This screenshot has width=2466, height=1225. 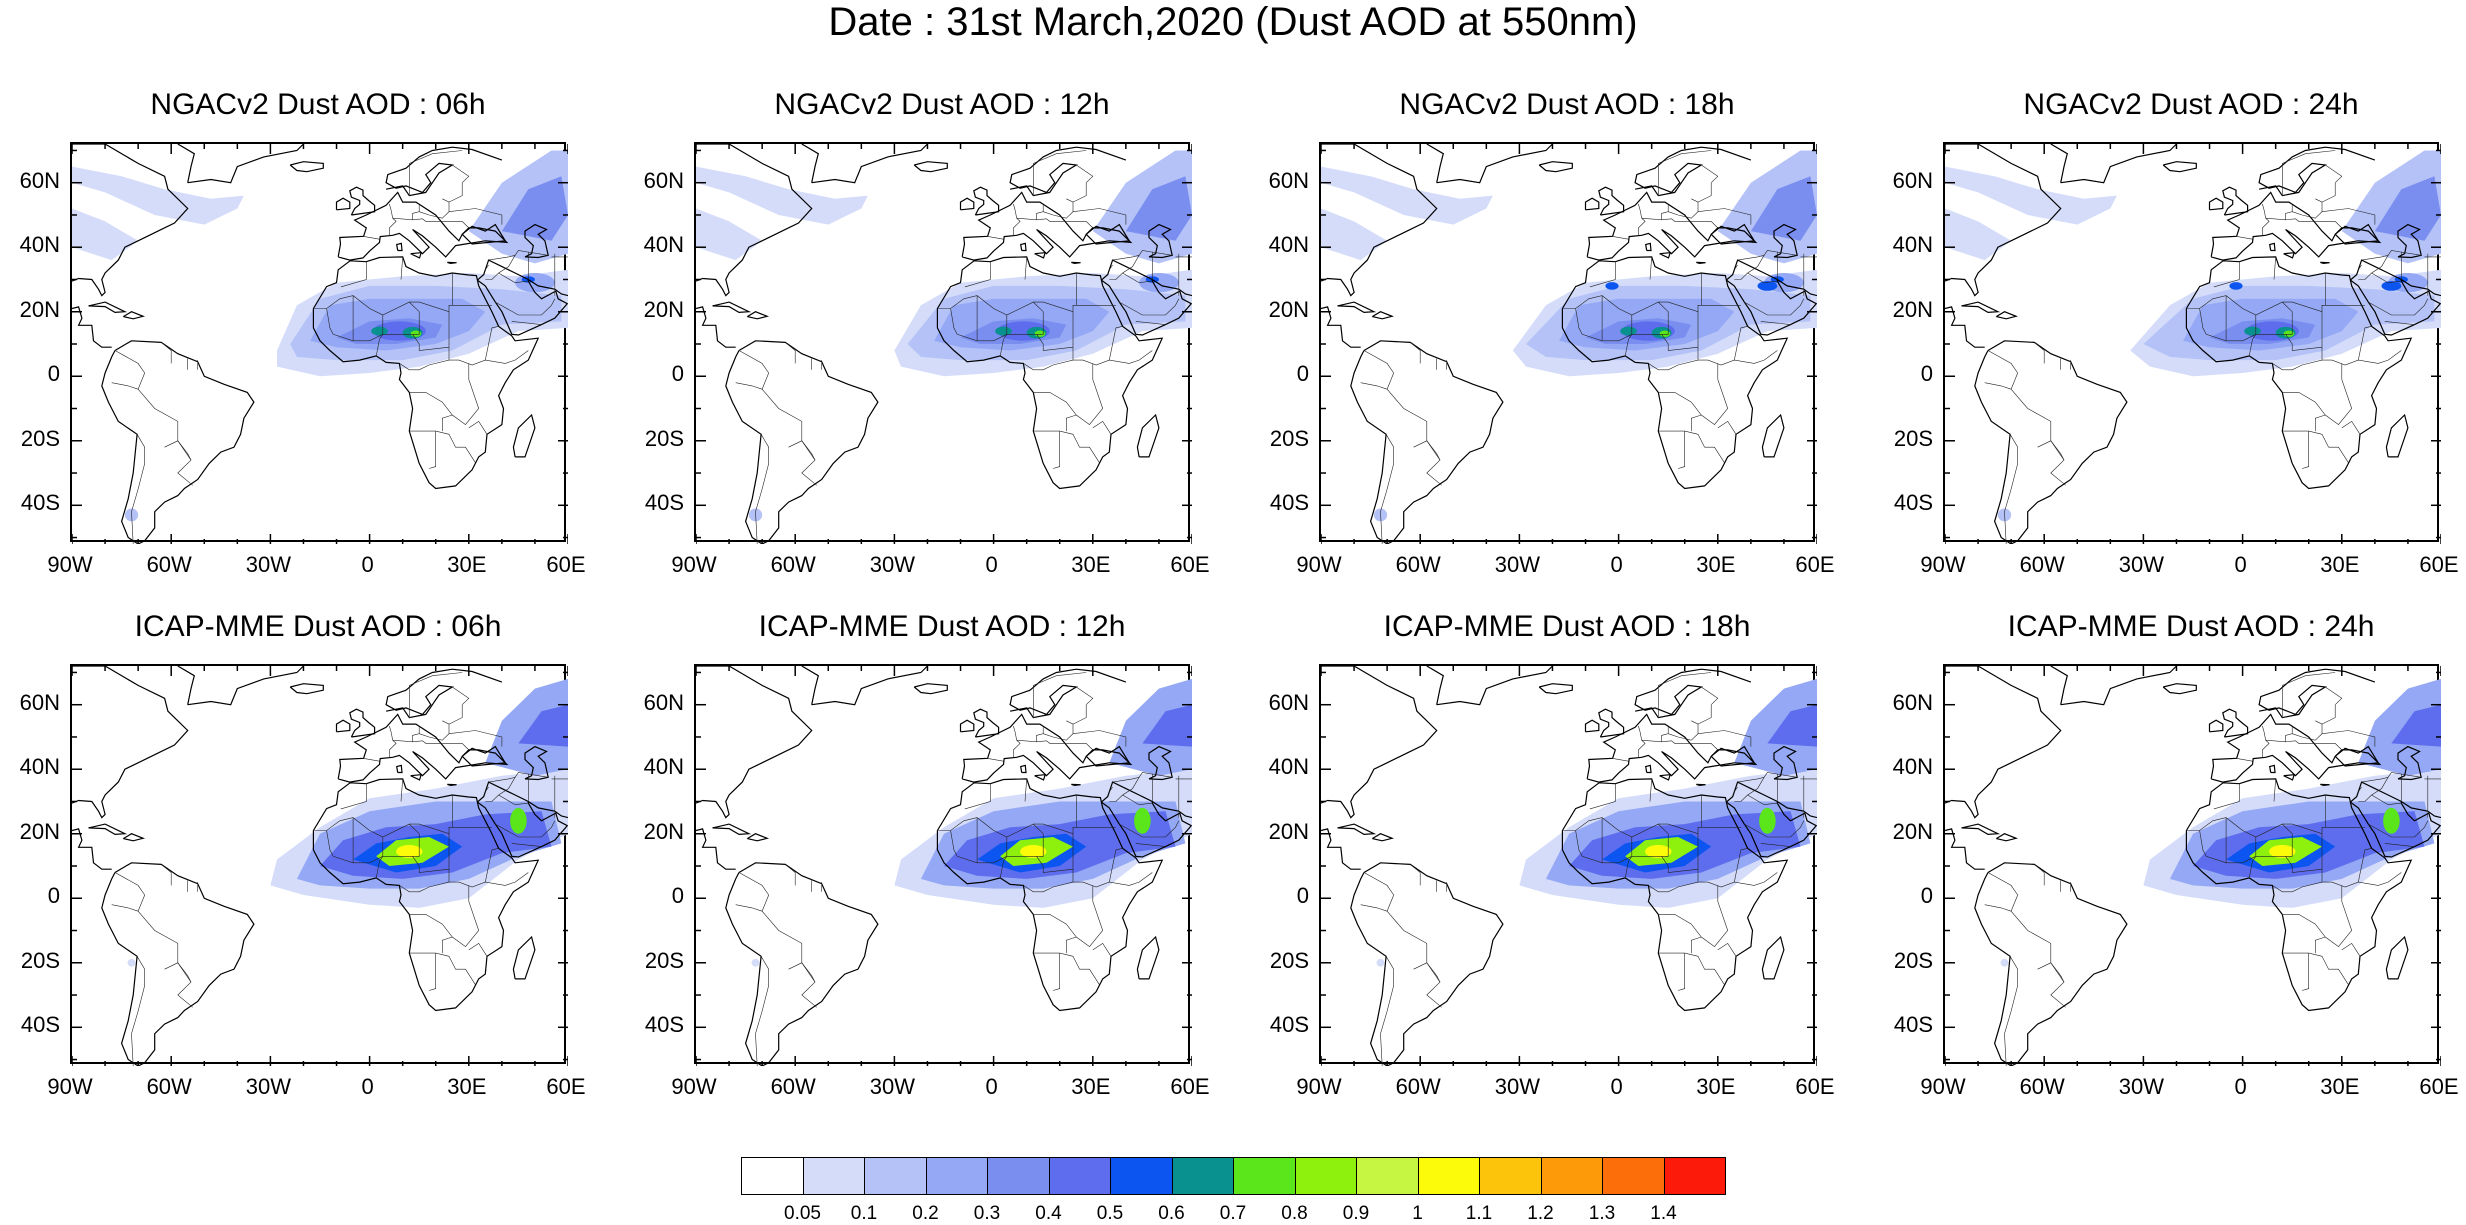 I want to click on borders, so click(x=1588, y=347).